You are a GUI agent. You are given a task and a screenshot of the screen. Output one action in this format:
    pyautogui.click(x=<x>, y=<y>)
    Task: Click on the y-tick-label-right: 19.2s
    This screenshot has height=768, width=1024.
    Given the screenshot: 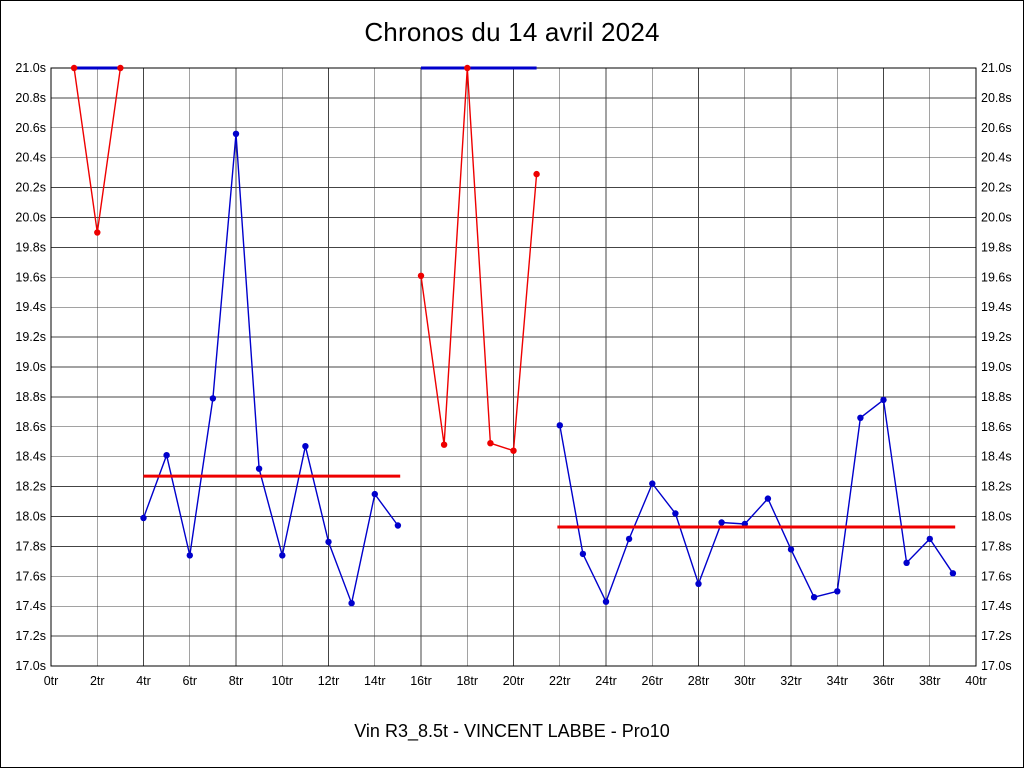 What is the action you would take?
    pyautogui.click(x=996, y=337)
    